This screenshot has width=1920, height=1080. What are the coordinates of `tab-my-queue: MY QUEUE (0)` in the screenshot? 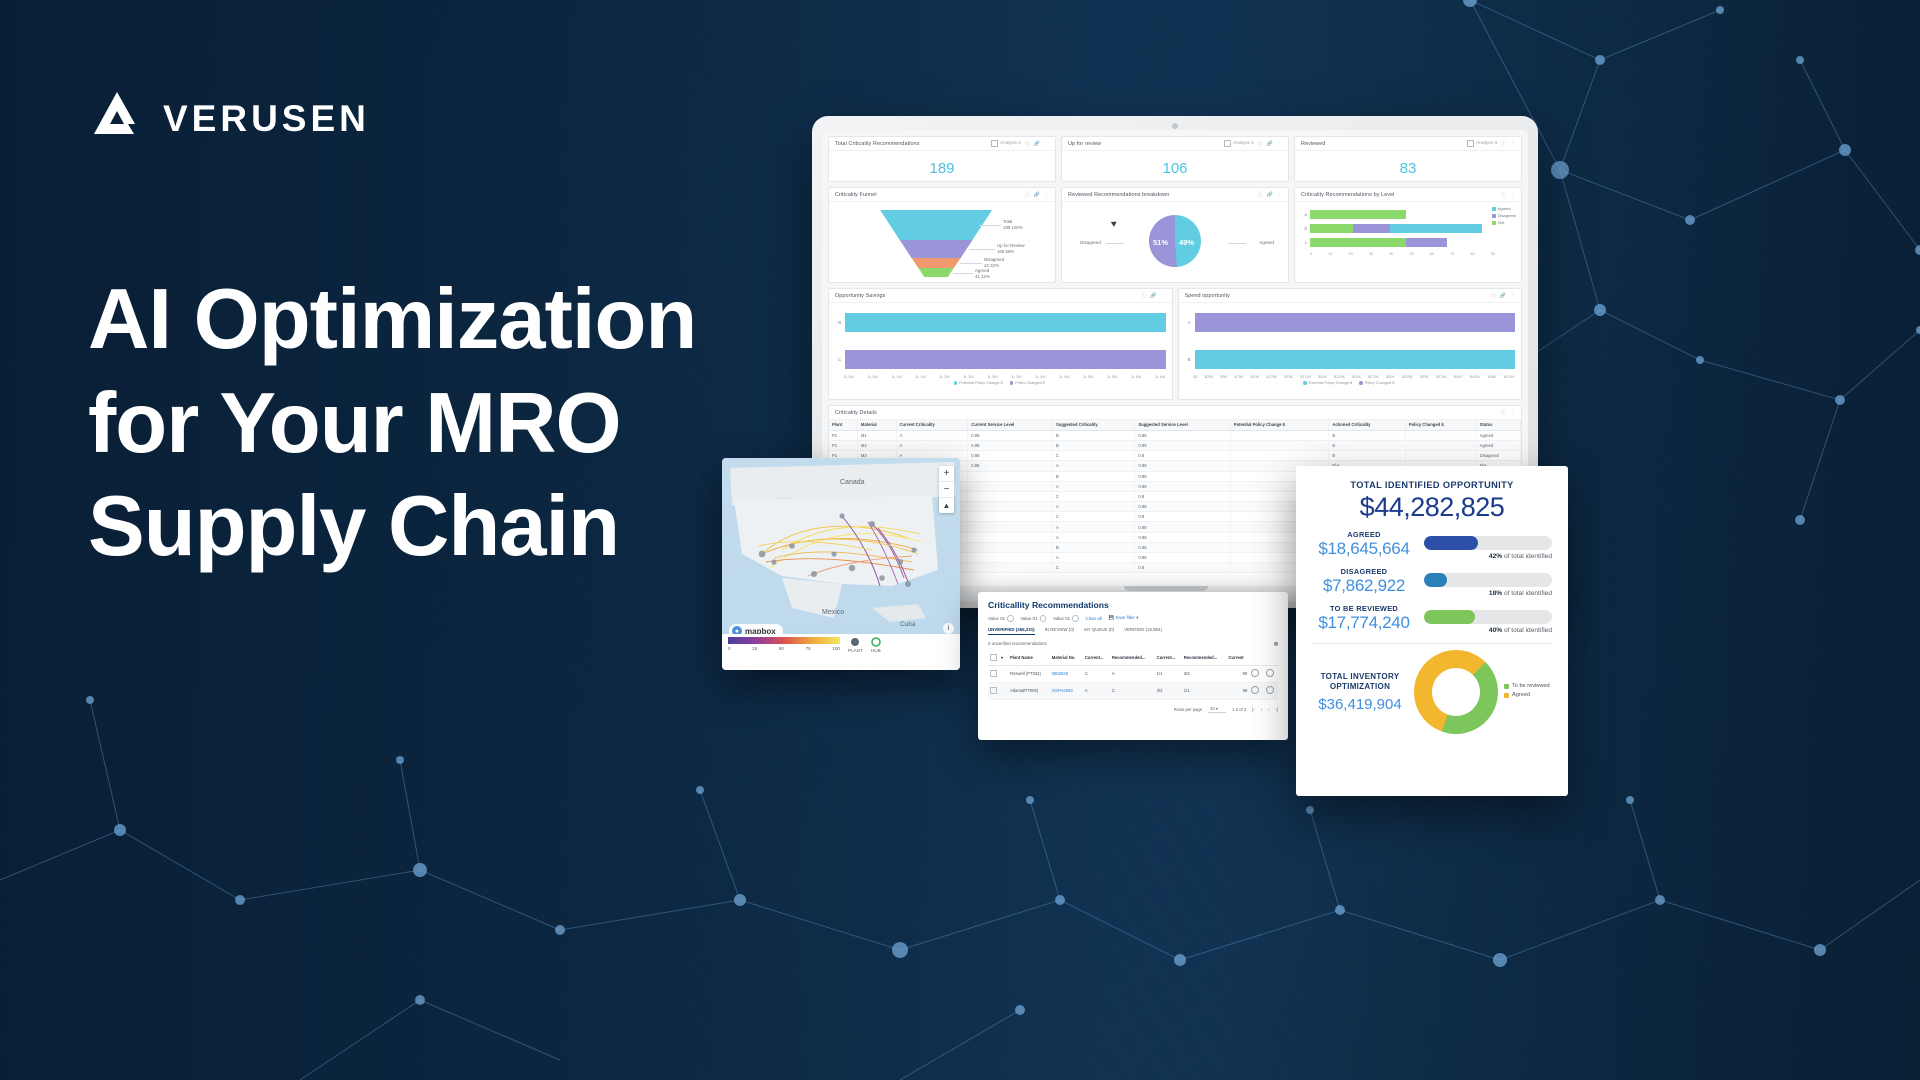 It's located at (1099, 629).